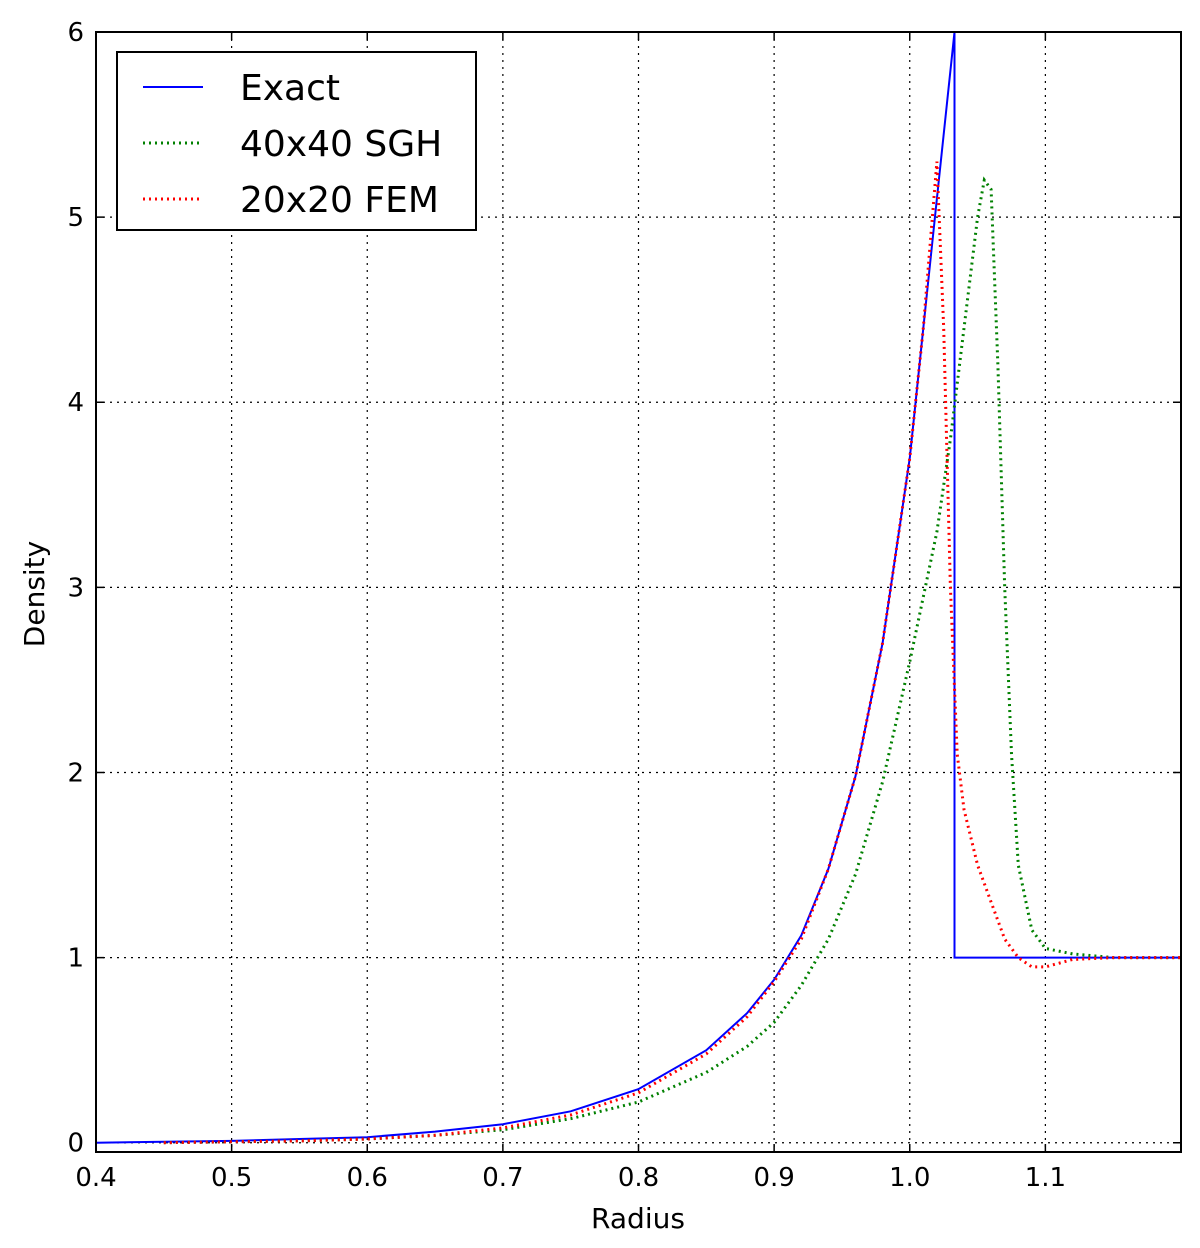 The image size is (1200, 1248). I want to click on y-tick-label: 4, so click(75, 403).